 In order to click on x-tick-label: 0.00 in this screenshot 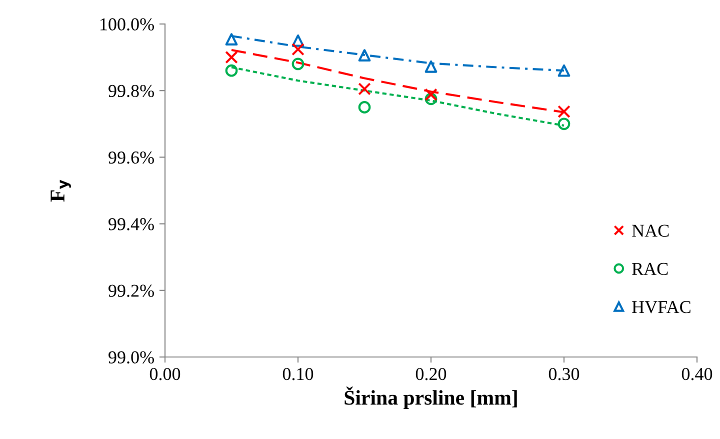, I will do `click(165, 374)`.